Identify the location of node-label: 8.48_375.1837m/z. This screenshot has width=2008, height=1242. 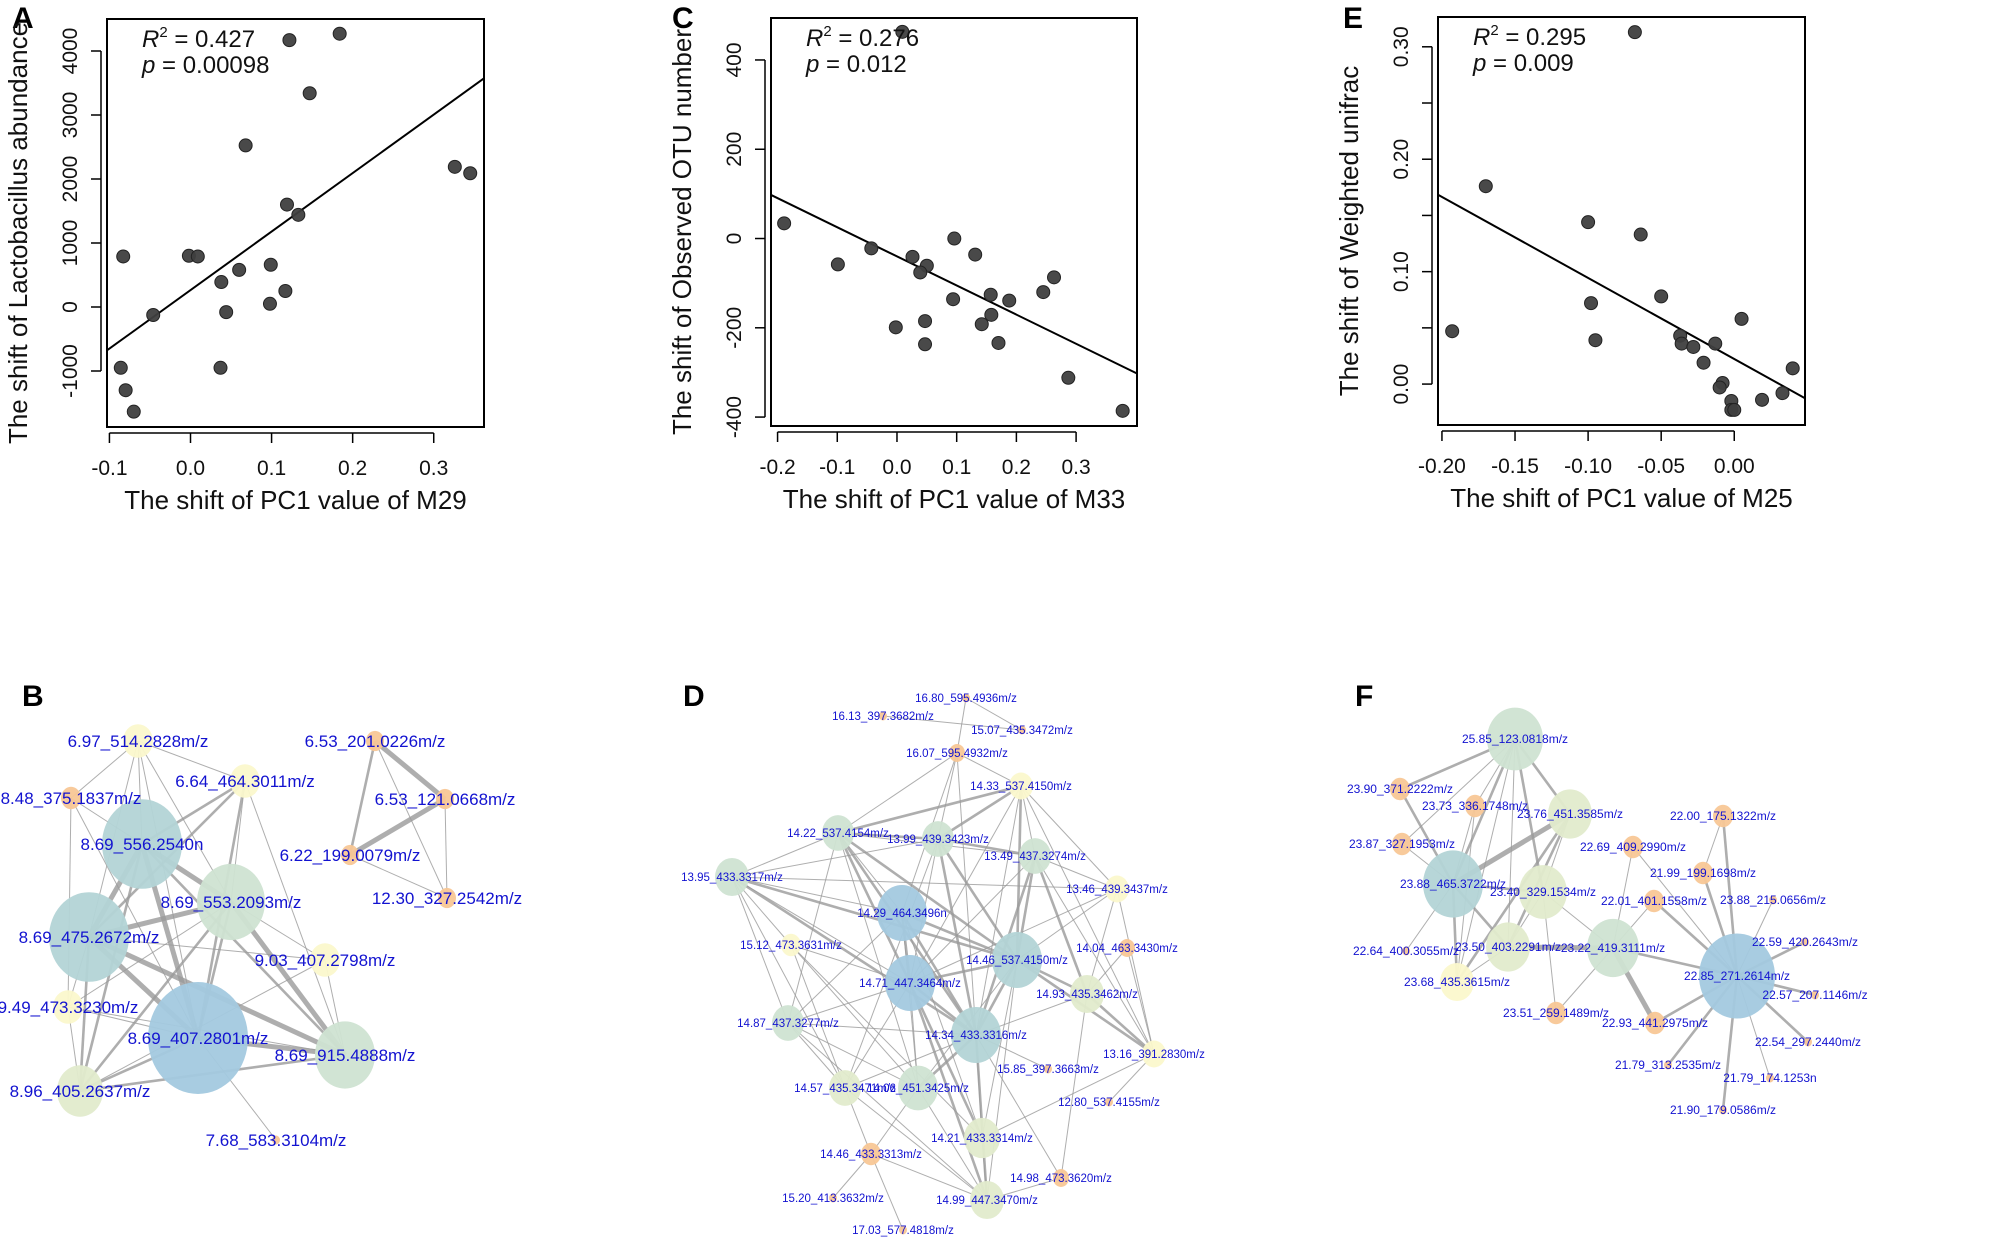
(71, 798).